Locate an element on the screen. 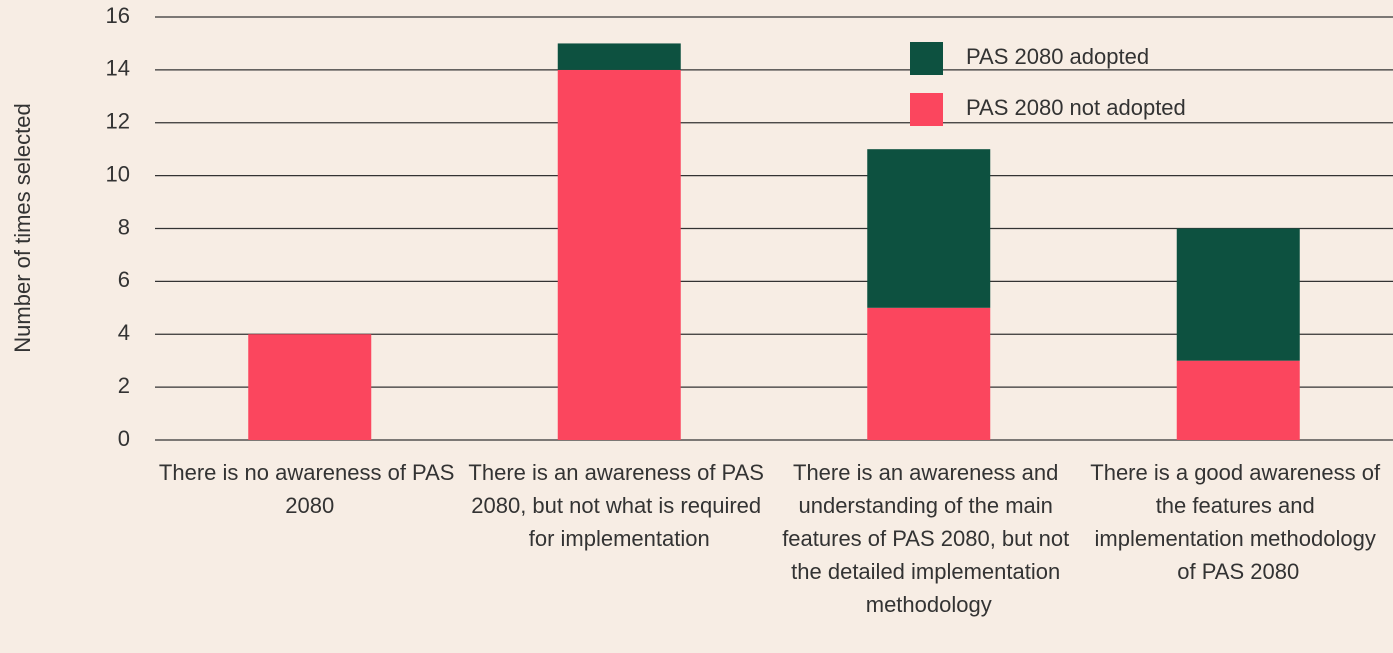 This screenshot has height=653, width=1393. y-tick-label: 6 is located at coordinates (124, 279).